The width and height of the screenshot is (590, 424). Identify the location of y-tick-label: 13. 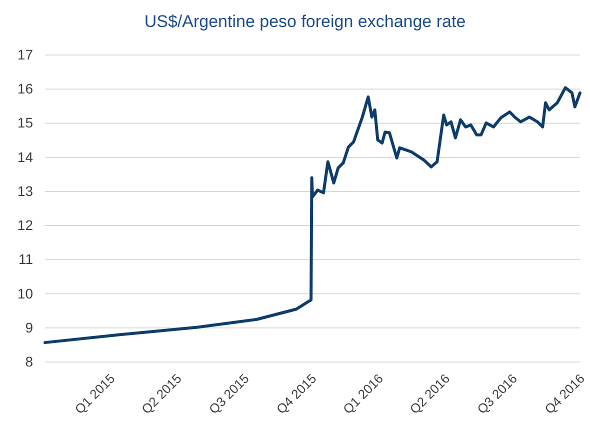
(25, 190).